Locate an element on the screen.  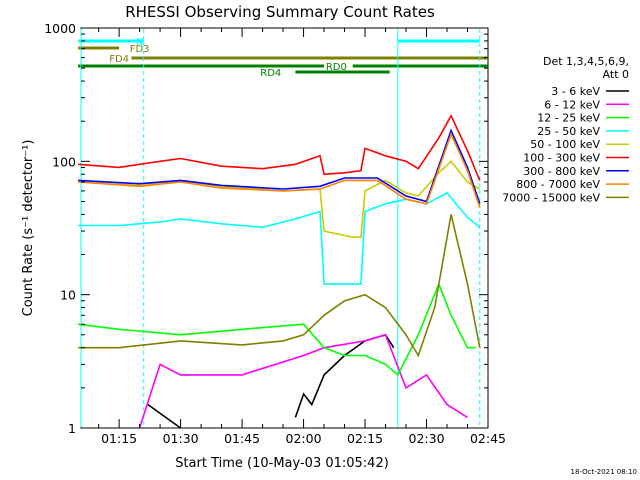
legend-header-line1: Det 1,3,4,5,6,9, is located at coordinates (586, 61).